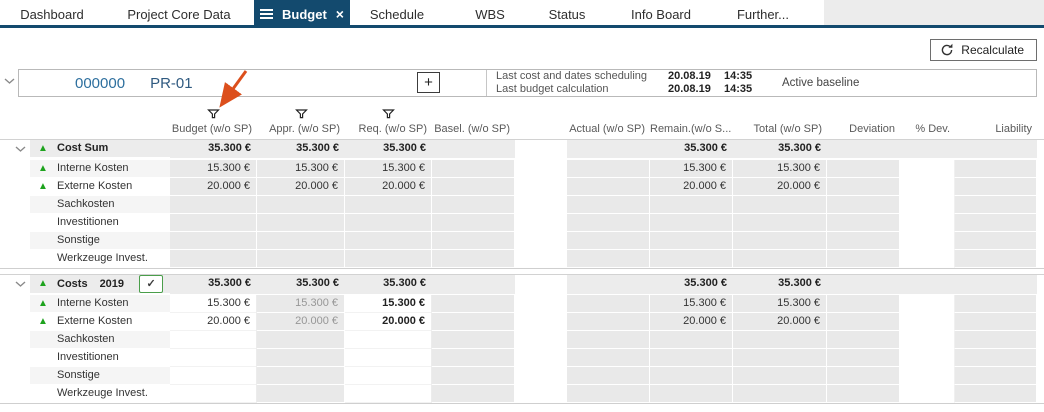 The width and height of the screenshot is (1044, 412). I want to click on column-header-deviation: Deviation, so click(872, 129).